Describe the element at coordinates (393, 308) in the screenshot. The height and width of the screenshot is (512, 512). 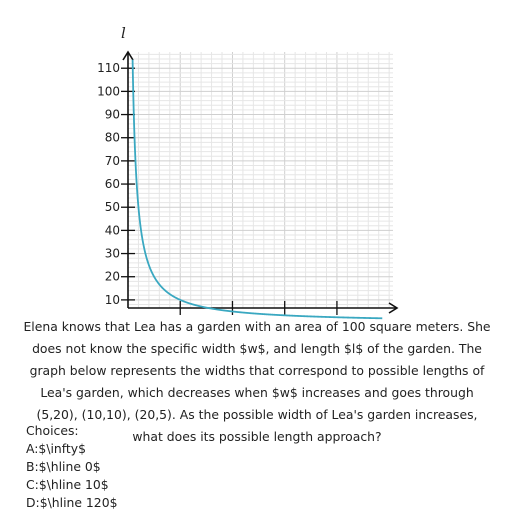
I see `x-axis-arrow` at that location.